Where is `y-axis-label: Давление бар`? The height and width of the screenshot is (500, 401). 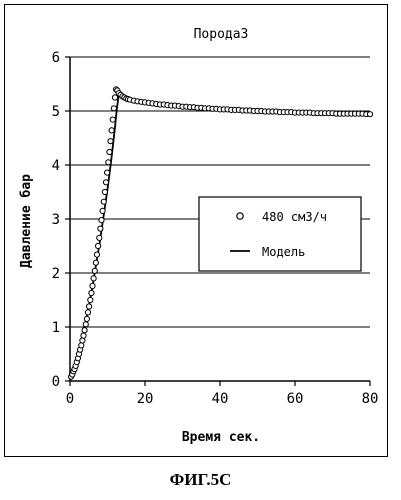 y-axis-label: Давление бар is located at coordinates (26, 221).